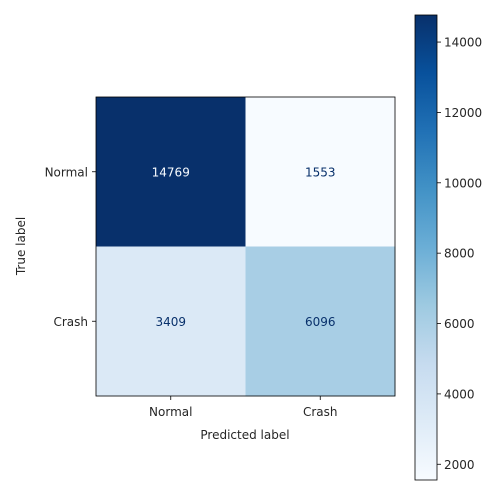 This screenshot has height=500, width=500. I want to click on colorbar-tick-label-4: 10000, so click(463, 183).